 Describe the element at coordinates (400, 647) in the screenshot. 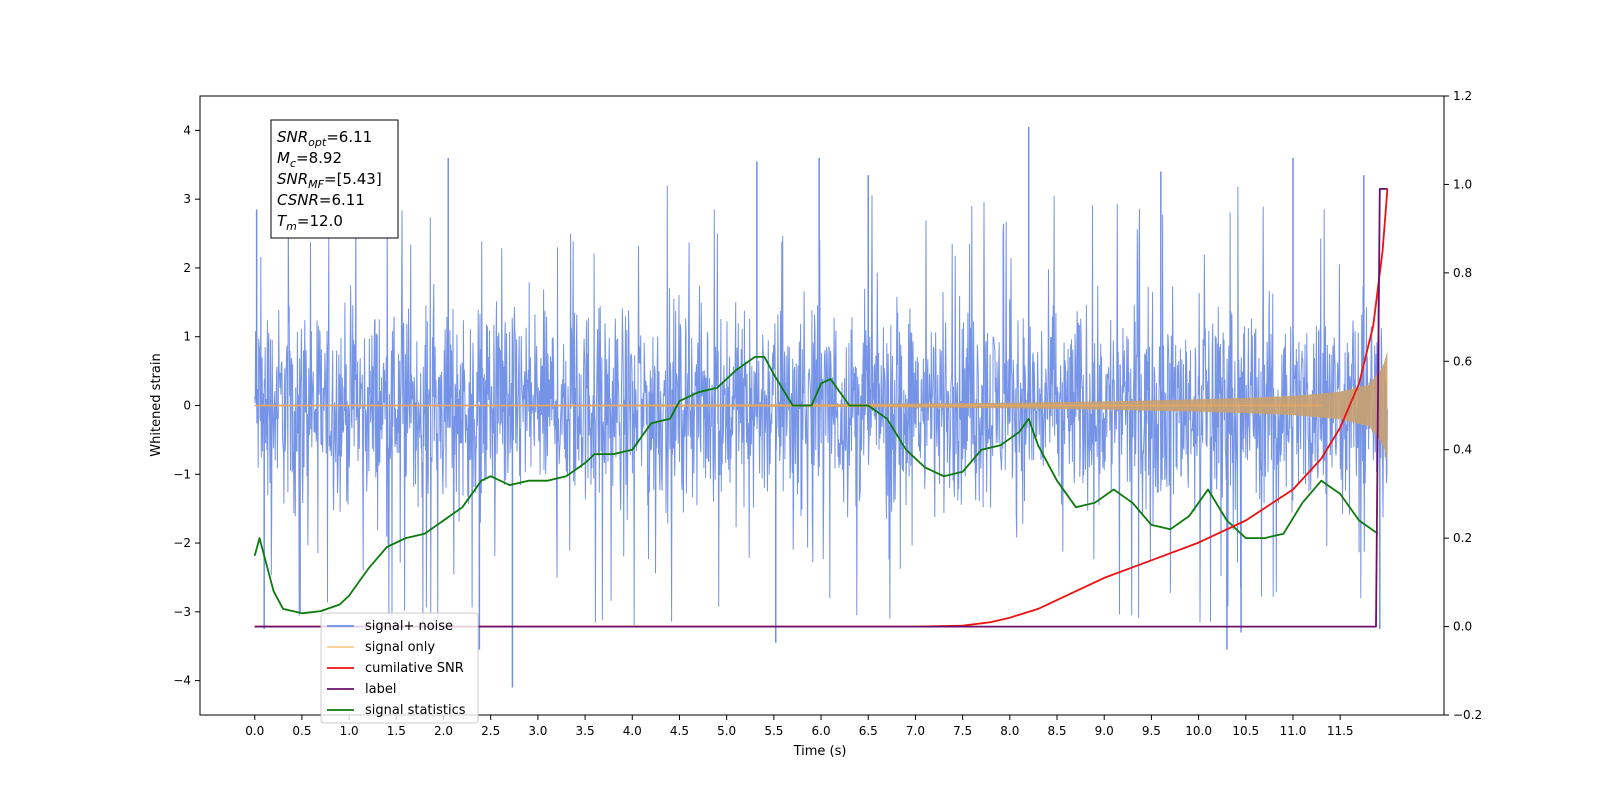

I see `legend-entry-label: signal only` at that location.